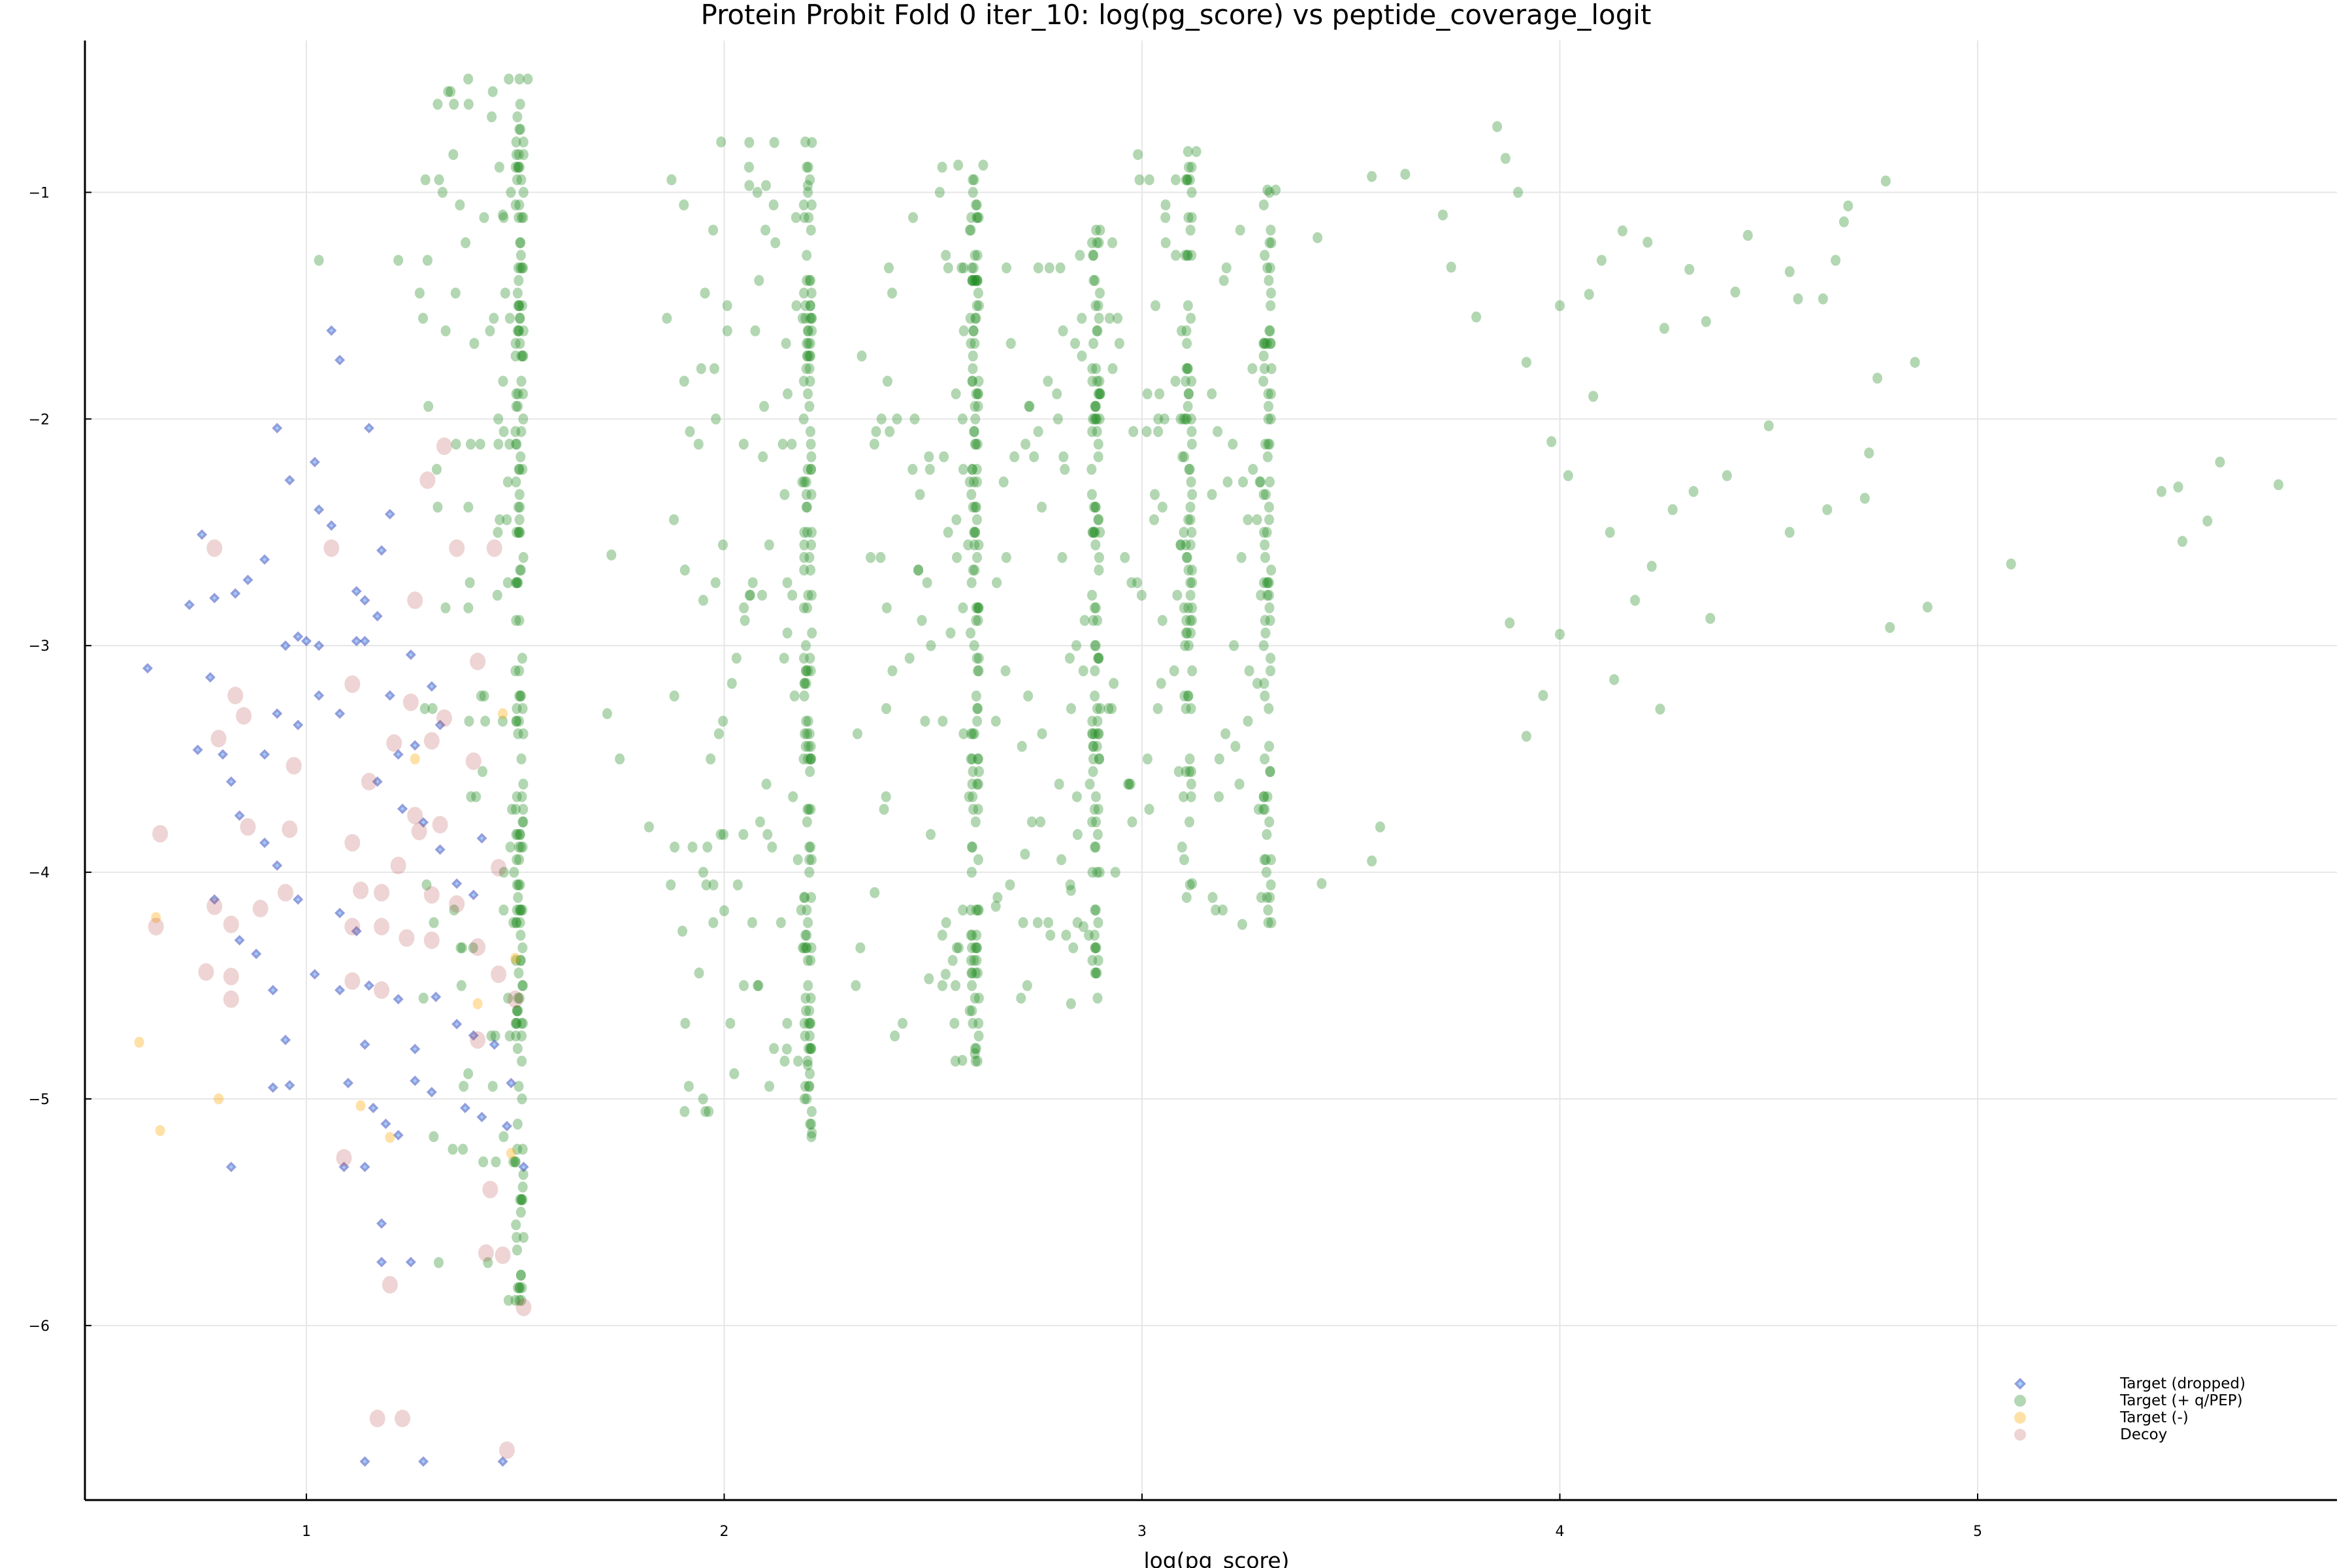  What do you see at coordinates (2181, 1400) in the screenshot?
I see `legend-label: Target (+ q/PEP)` at bounding box center [2181, 1400].